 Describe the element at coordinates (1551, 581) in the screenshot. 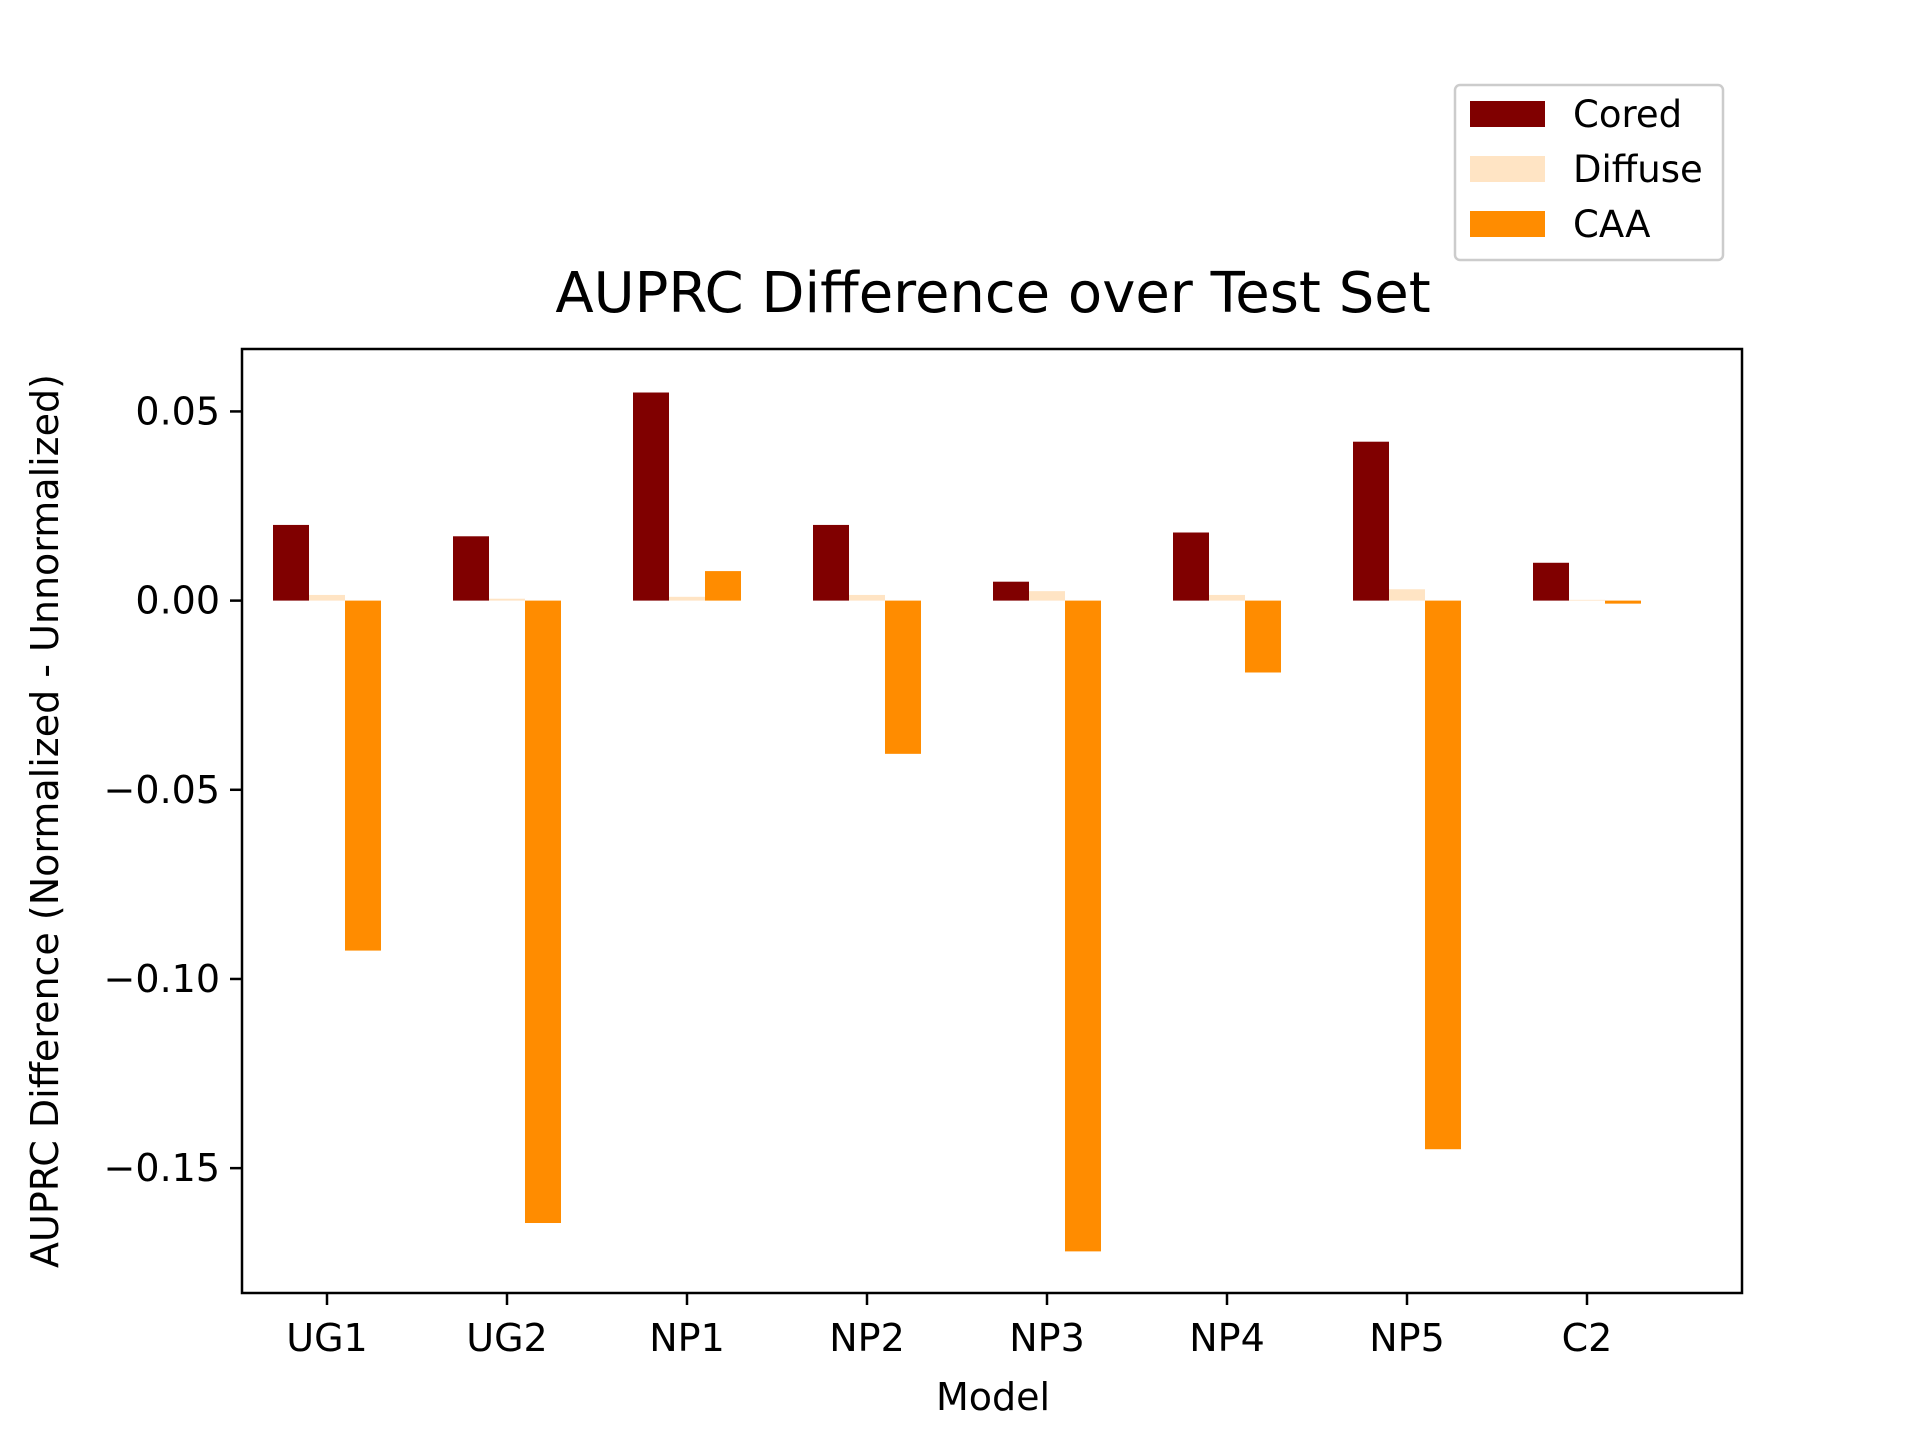

I see `bar-cored-c2` at that location.